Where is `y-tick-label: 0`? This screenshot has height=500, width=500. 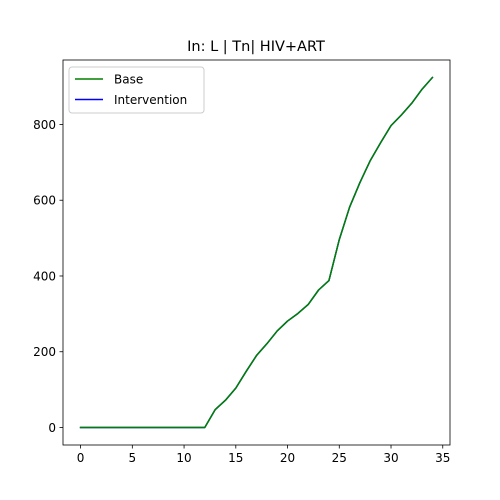 y-tick-label: 0 is located at coordinates (52, 428).